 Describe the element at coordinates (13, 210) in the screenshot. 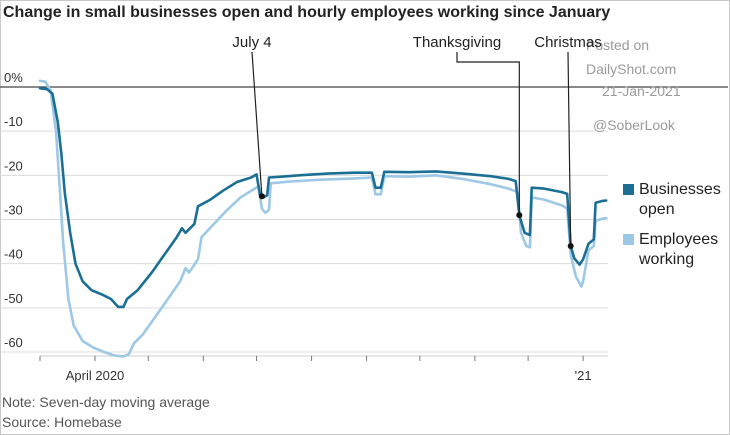

I see `y-tick-label-3: -30` at that location.